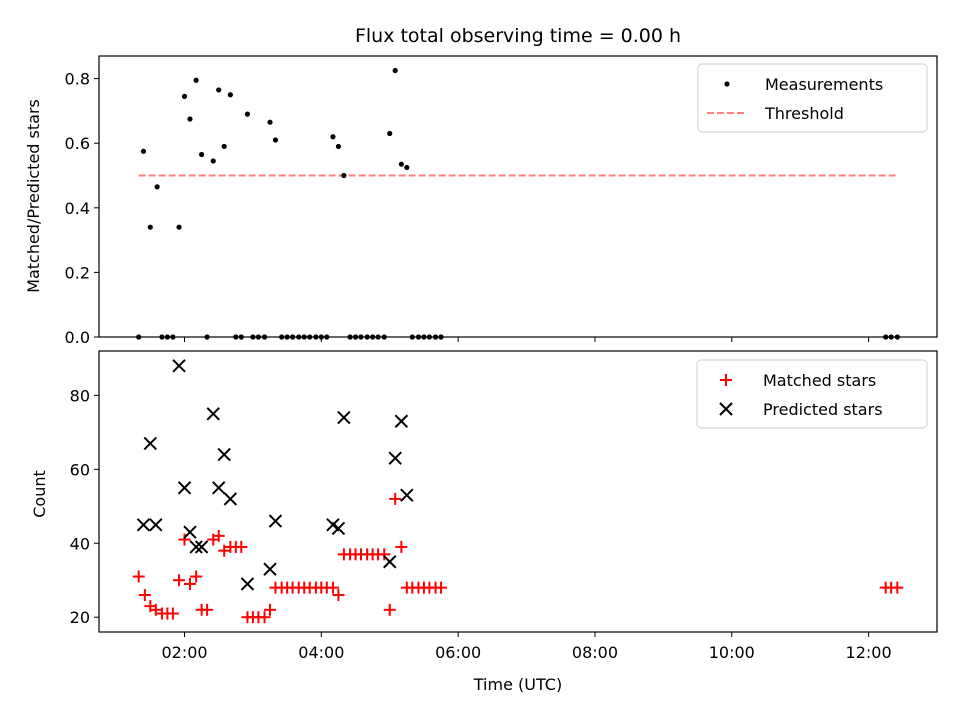 The height and width of the screenshot is (720, 960). What do you see at coordinates (726, 409) in the screenshot?
I see `legend-predicted-marker` at bounding box center [726, 409].